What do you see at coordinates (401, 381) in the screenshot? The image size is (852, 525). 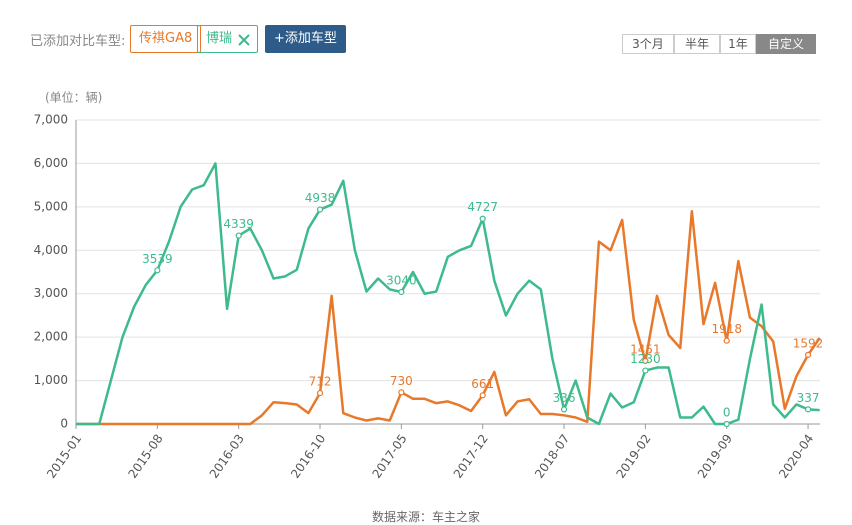 I see `data-label: 730` at bounding box center [401, 381].